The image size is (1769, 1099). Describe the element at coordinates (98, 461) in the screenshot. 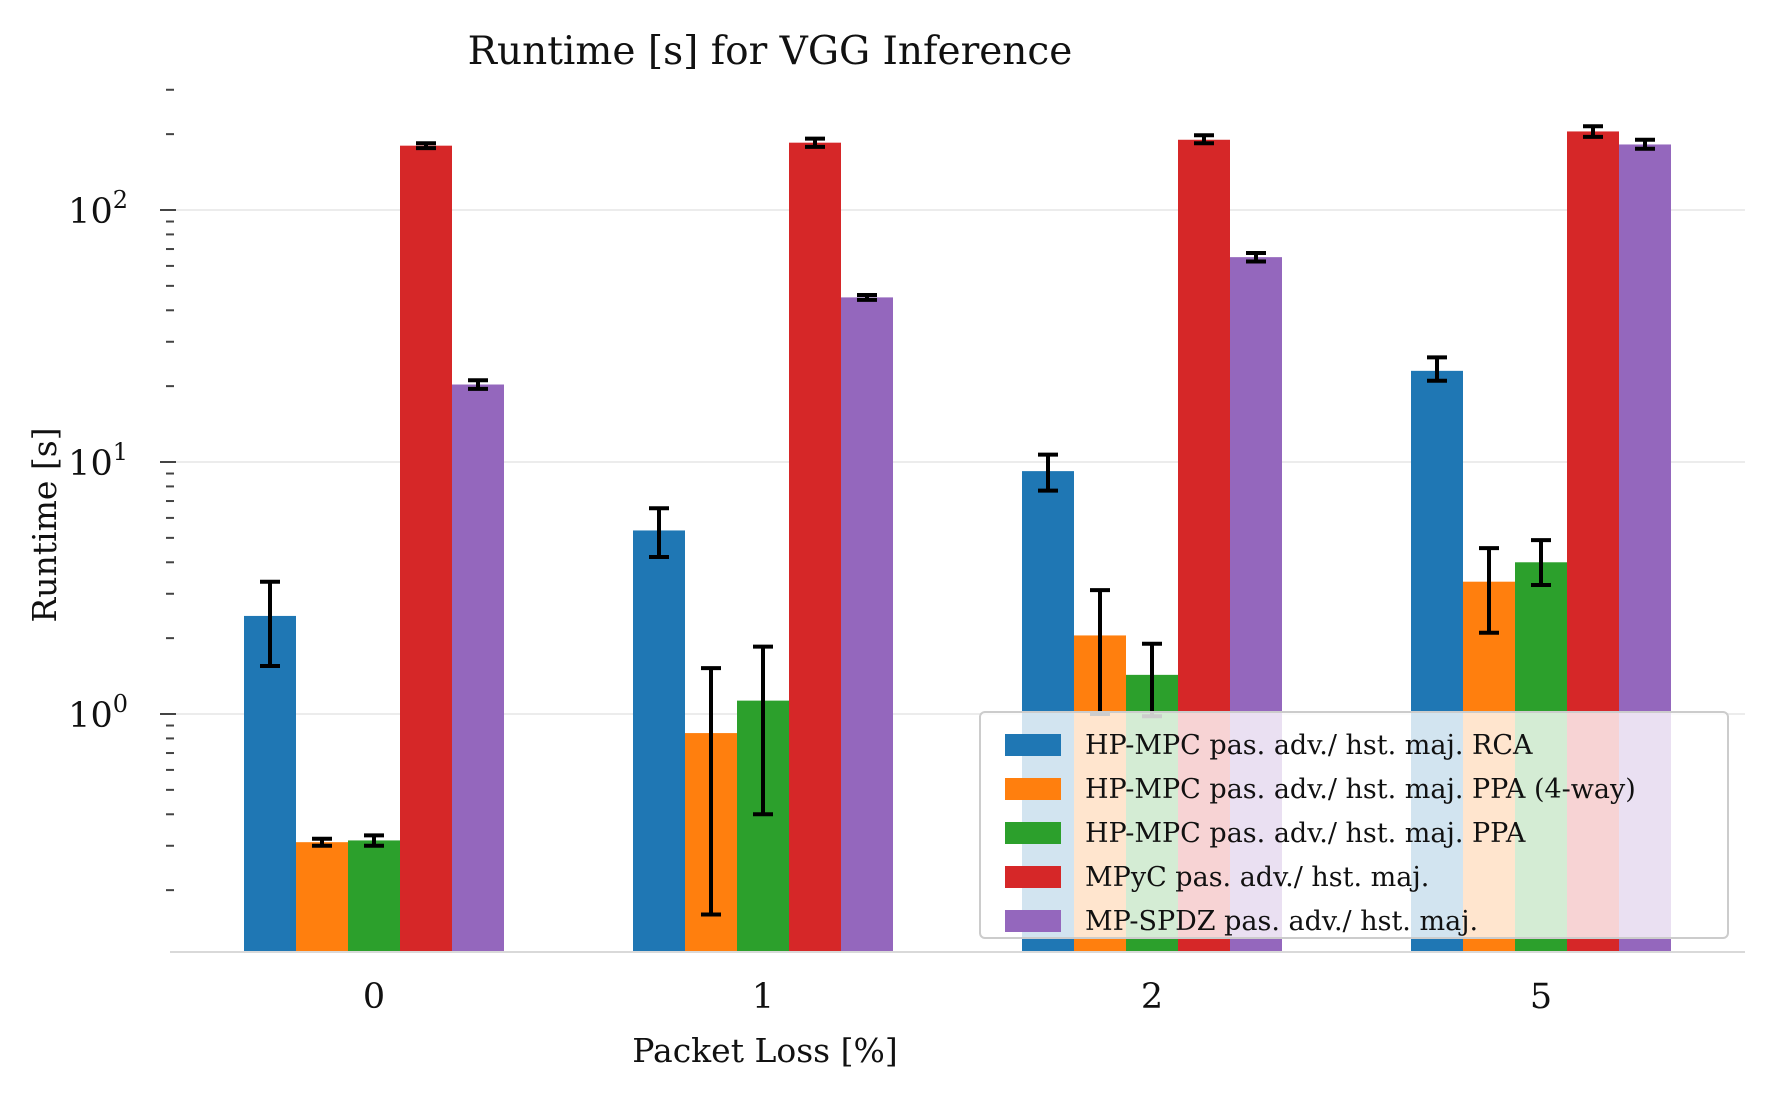

I see `y-tick-label: 10¹` at that location.